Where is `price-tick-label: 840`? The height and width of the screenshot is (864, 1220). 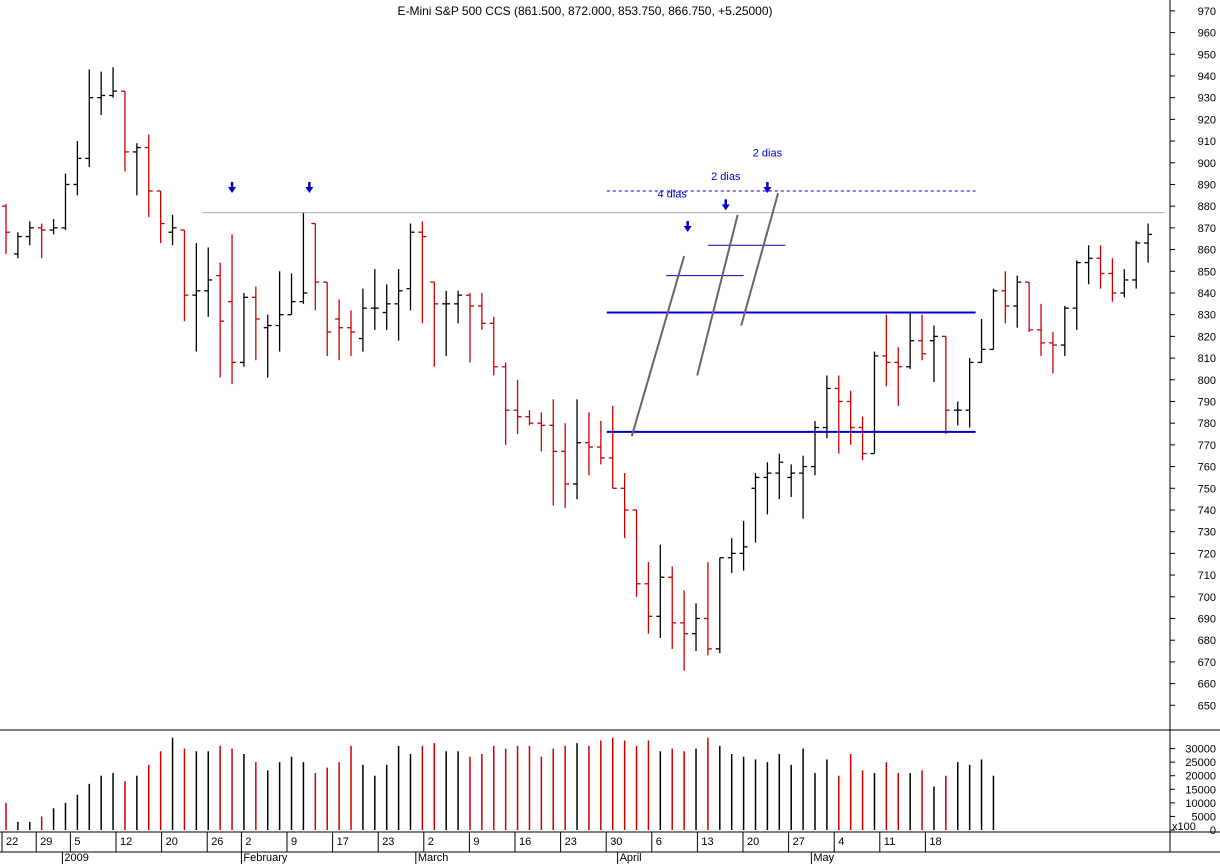
price-tick-label: 840 is located at coordinates (1207, 294).